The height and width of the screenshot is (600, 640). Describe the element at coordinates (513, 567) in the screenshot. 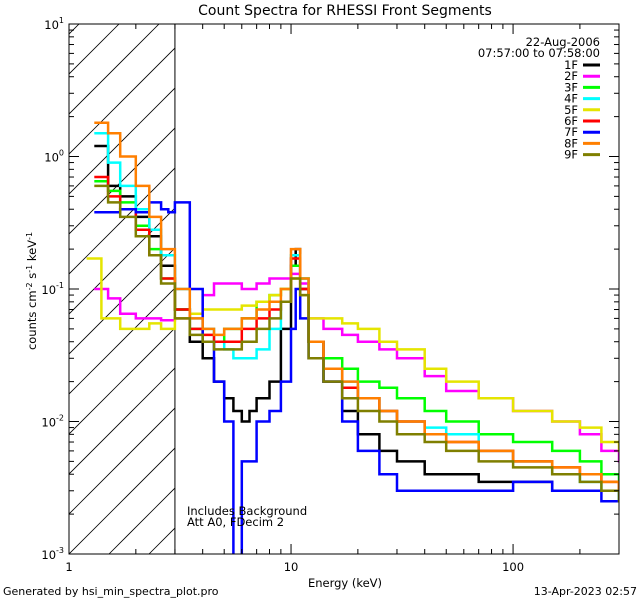

I see `x-tick-label: 100` at that location.